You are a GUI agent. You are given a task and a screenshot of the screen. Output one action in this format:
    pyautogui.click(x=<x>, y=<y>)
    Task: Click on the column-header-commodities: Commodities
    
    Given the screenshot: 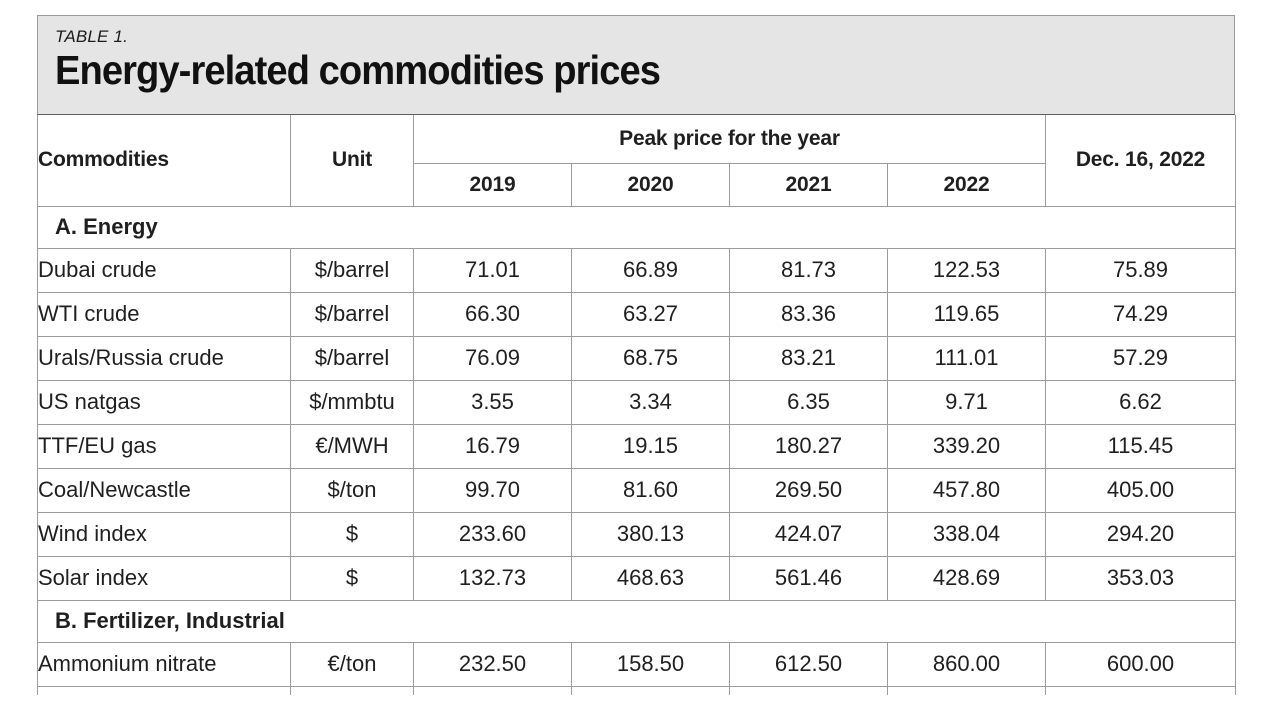 What is the action you would take?
    pyautogui.click(x=164, y=161)
    